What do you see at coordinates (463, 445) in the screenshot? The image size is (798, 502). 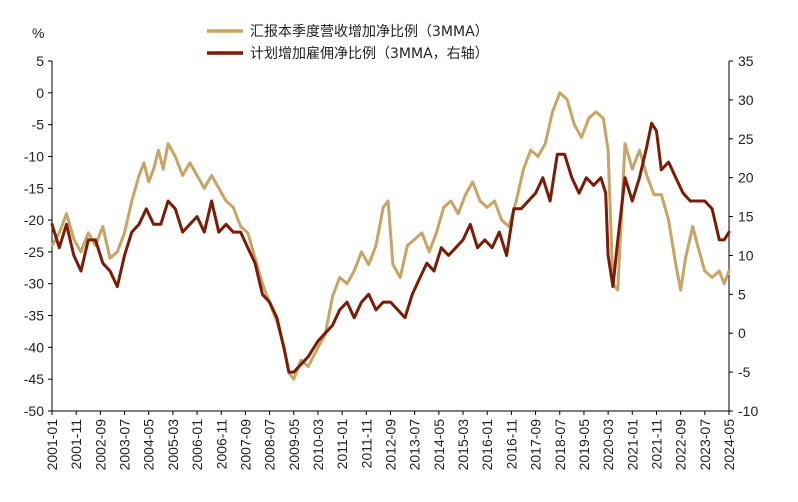 I see `x-tick-label: 2015-03` at bounding box center [463, 445].